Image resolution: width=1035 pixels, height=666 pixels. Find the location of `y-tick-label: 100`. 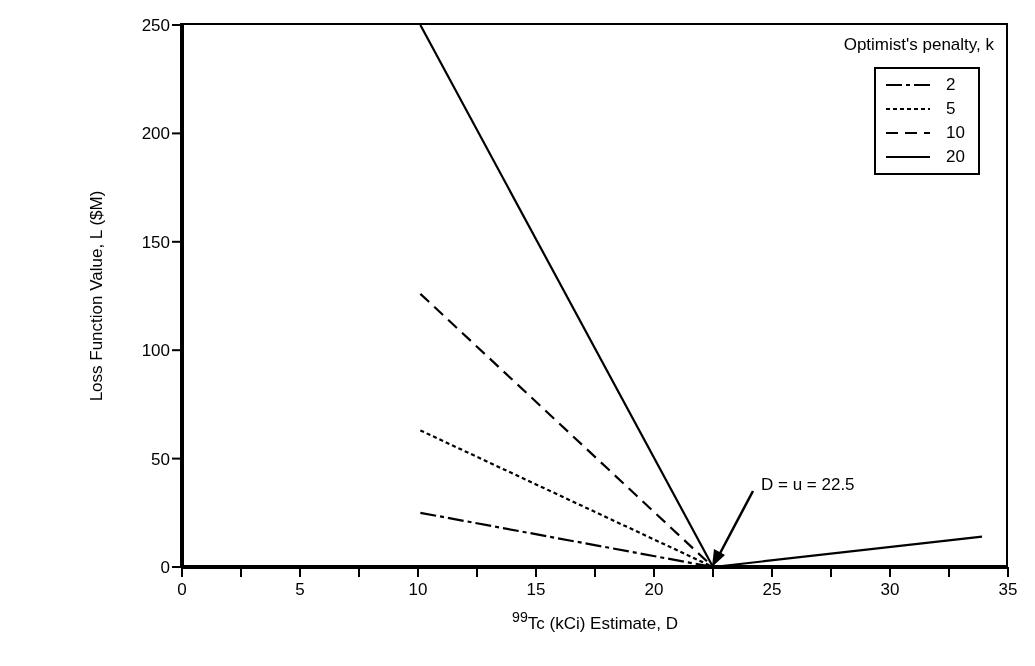

y-tick-label: 100 is located at coordinates (155, 351).